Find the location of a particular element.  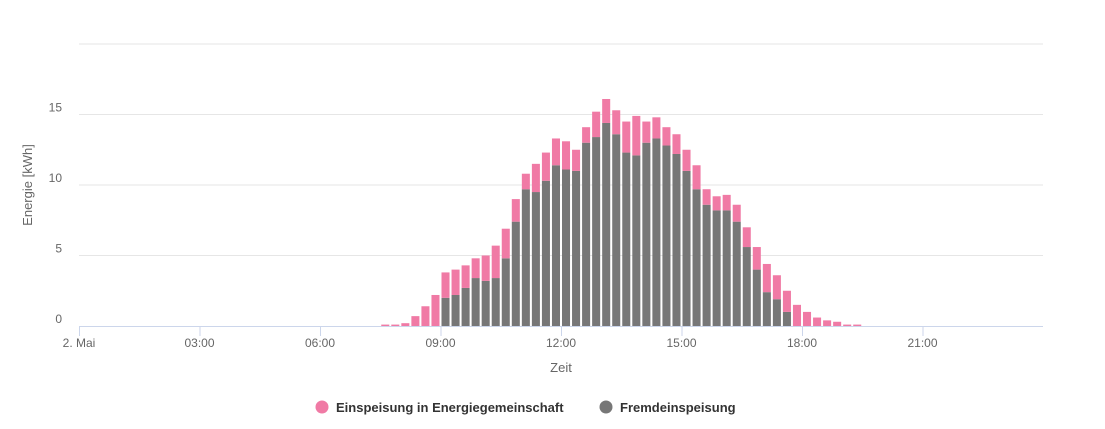

y-tick-labels: 0 5 10 15 is located at coordinates (56, 214).